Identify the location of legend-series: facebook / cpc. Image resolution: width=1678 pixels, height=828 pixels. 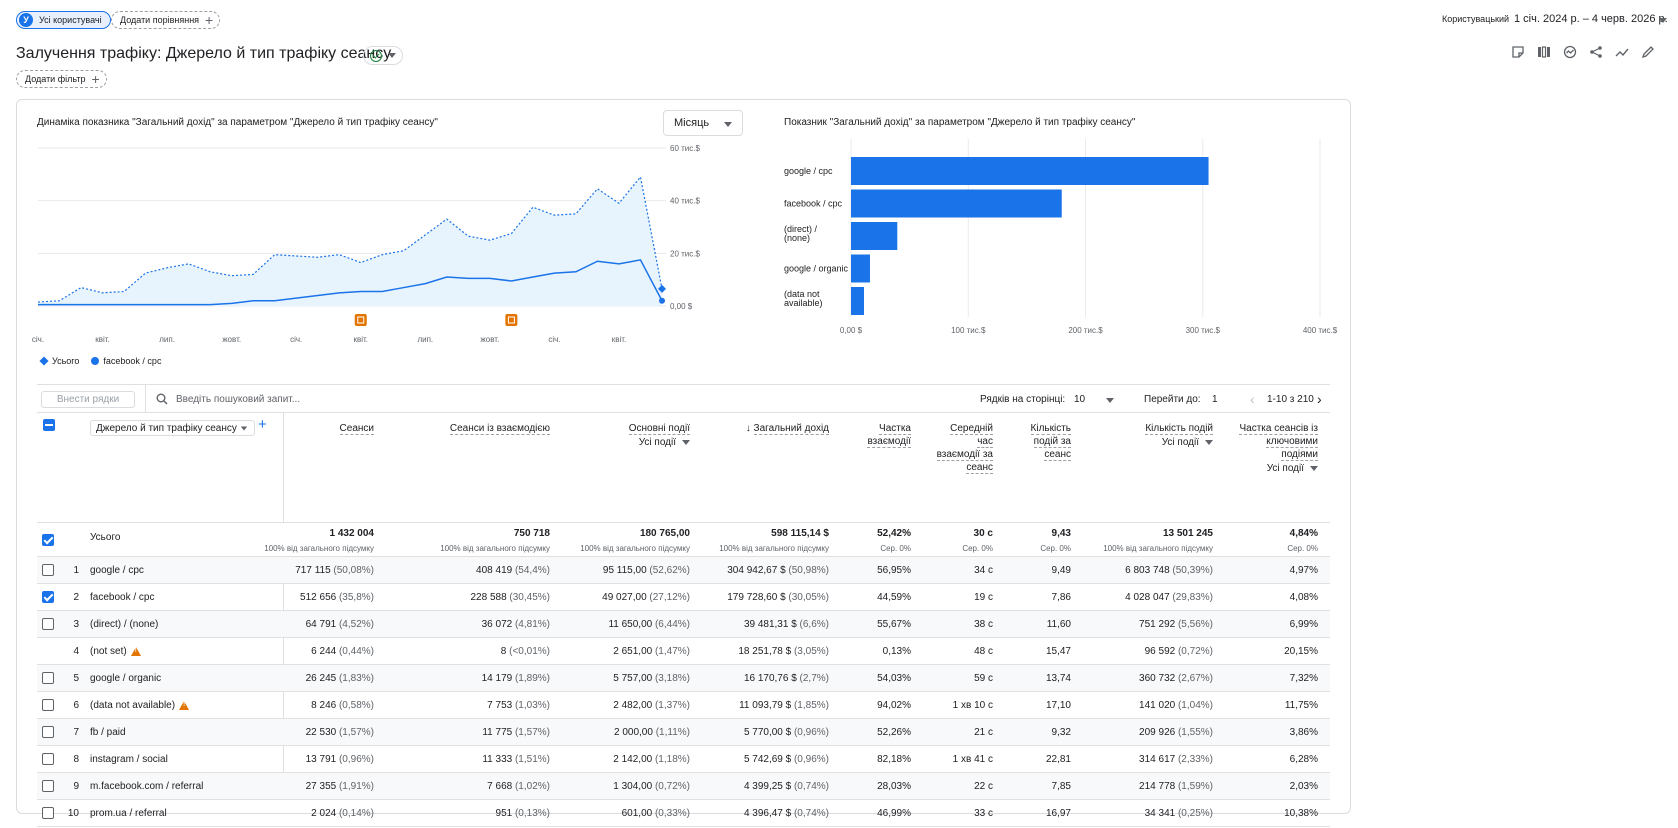
(126, 361).